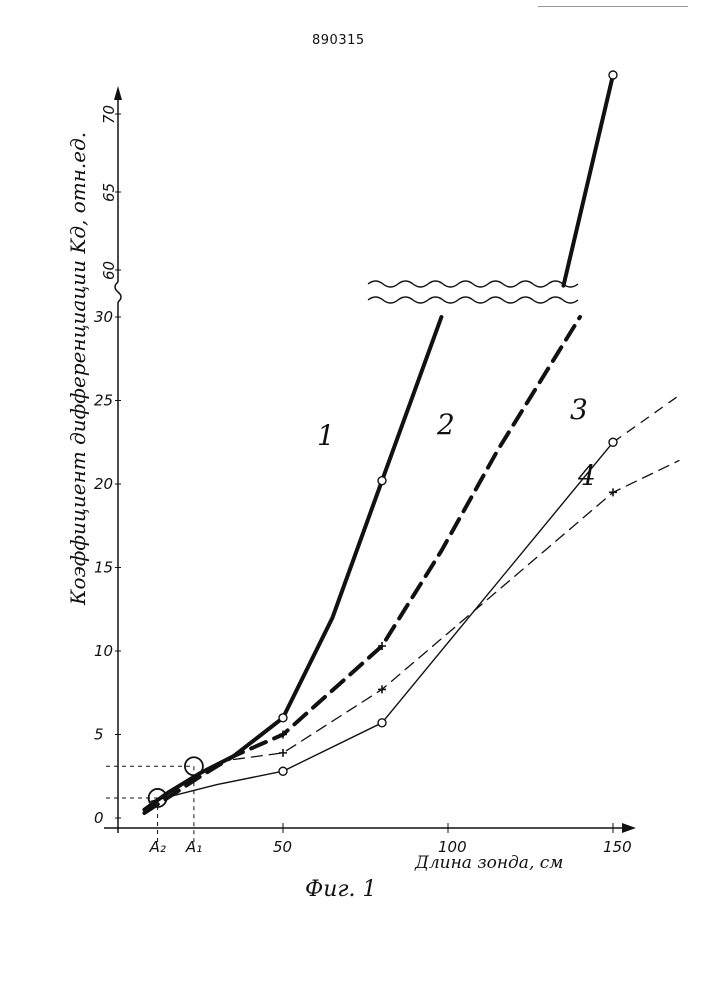 The width and height of the screenshot is (707, 1000). I want to click on y-axis-label: Коэффициент дифференциации Kд, отн.ед., so click(78, 369).